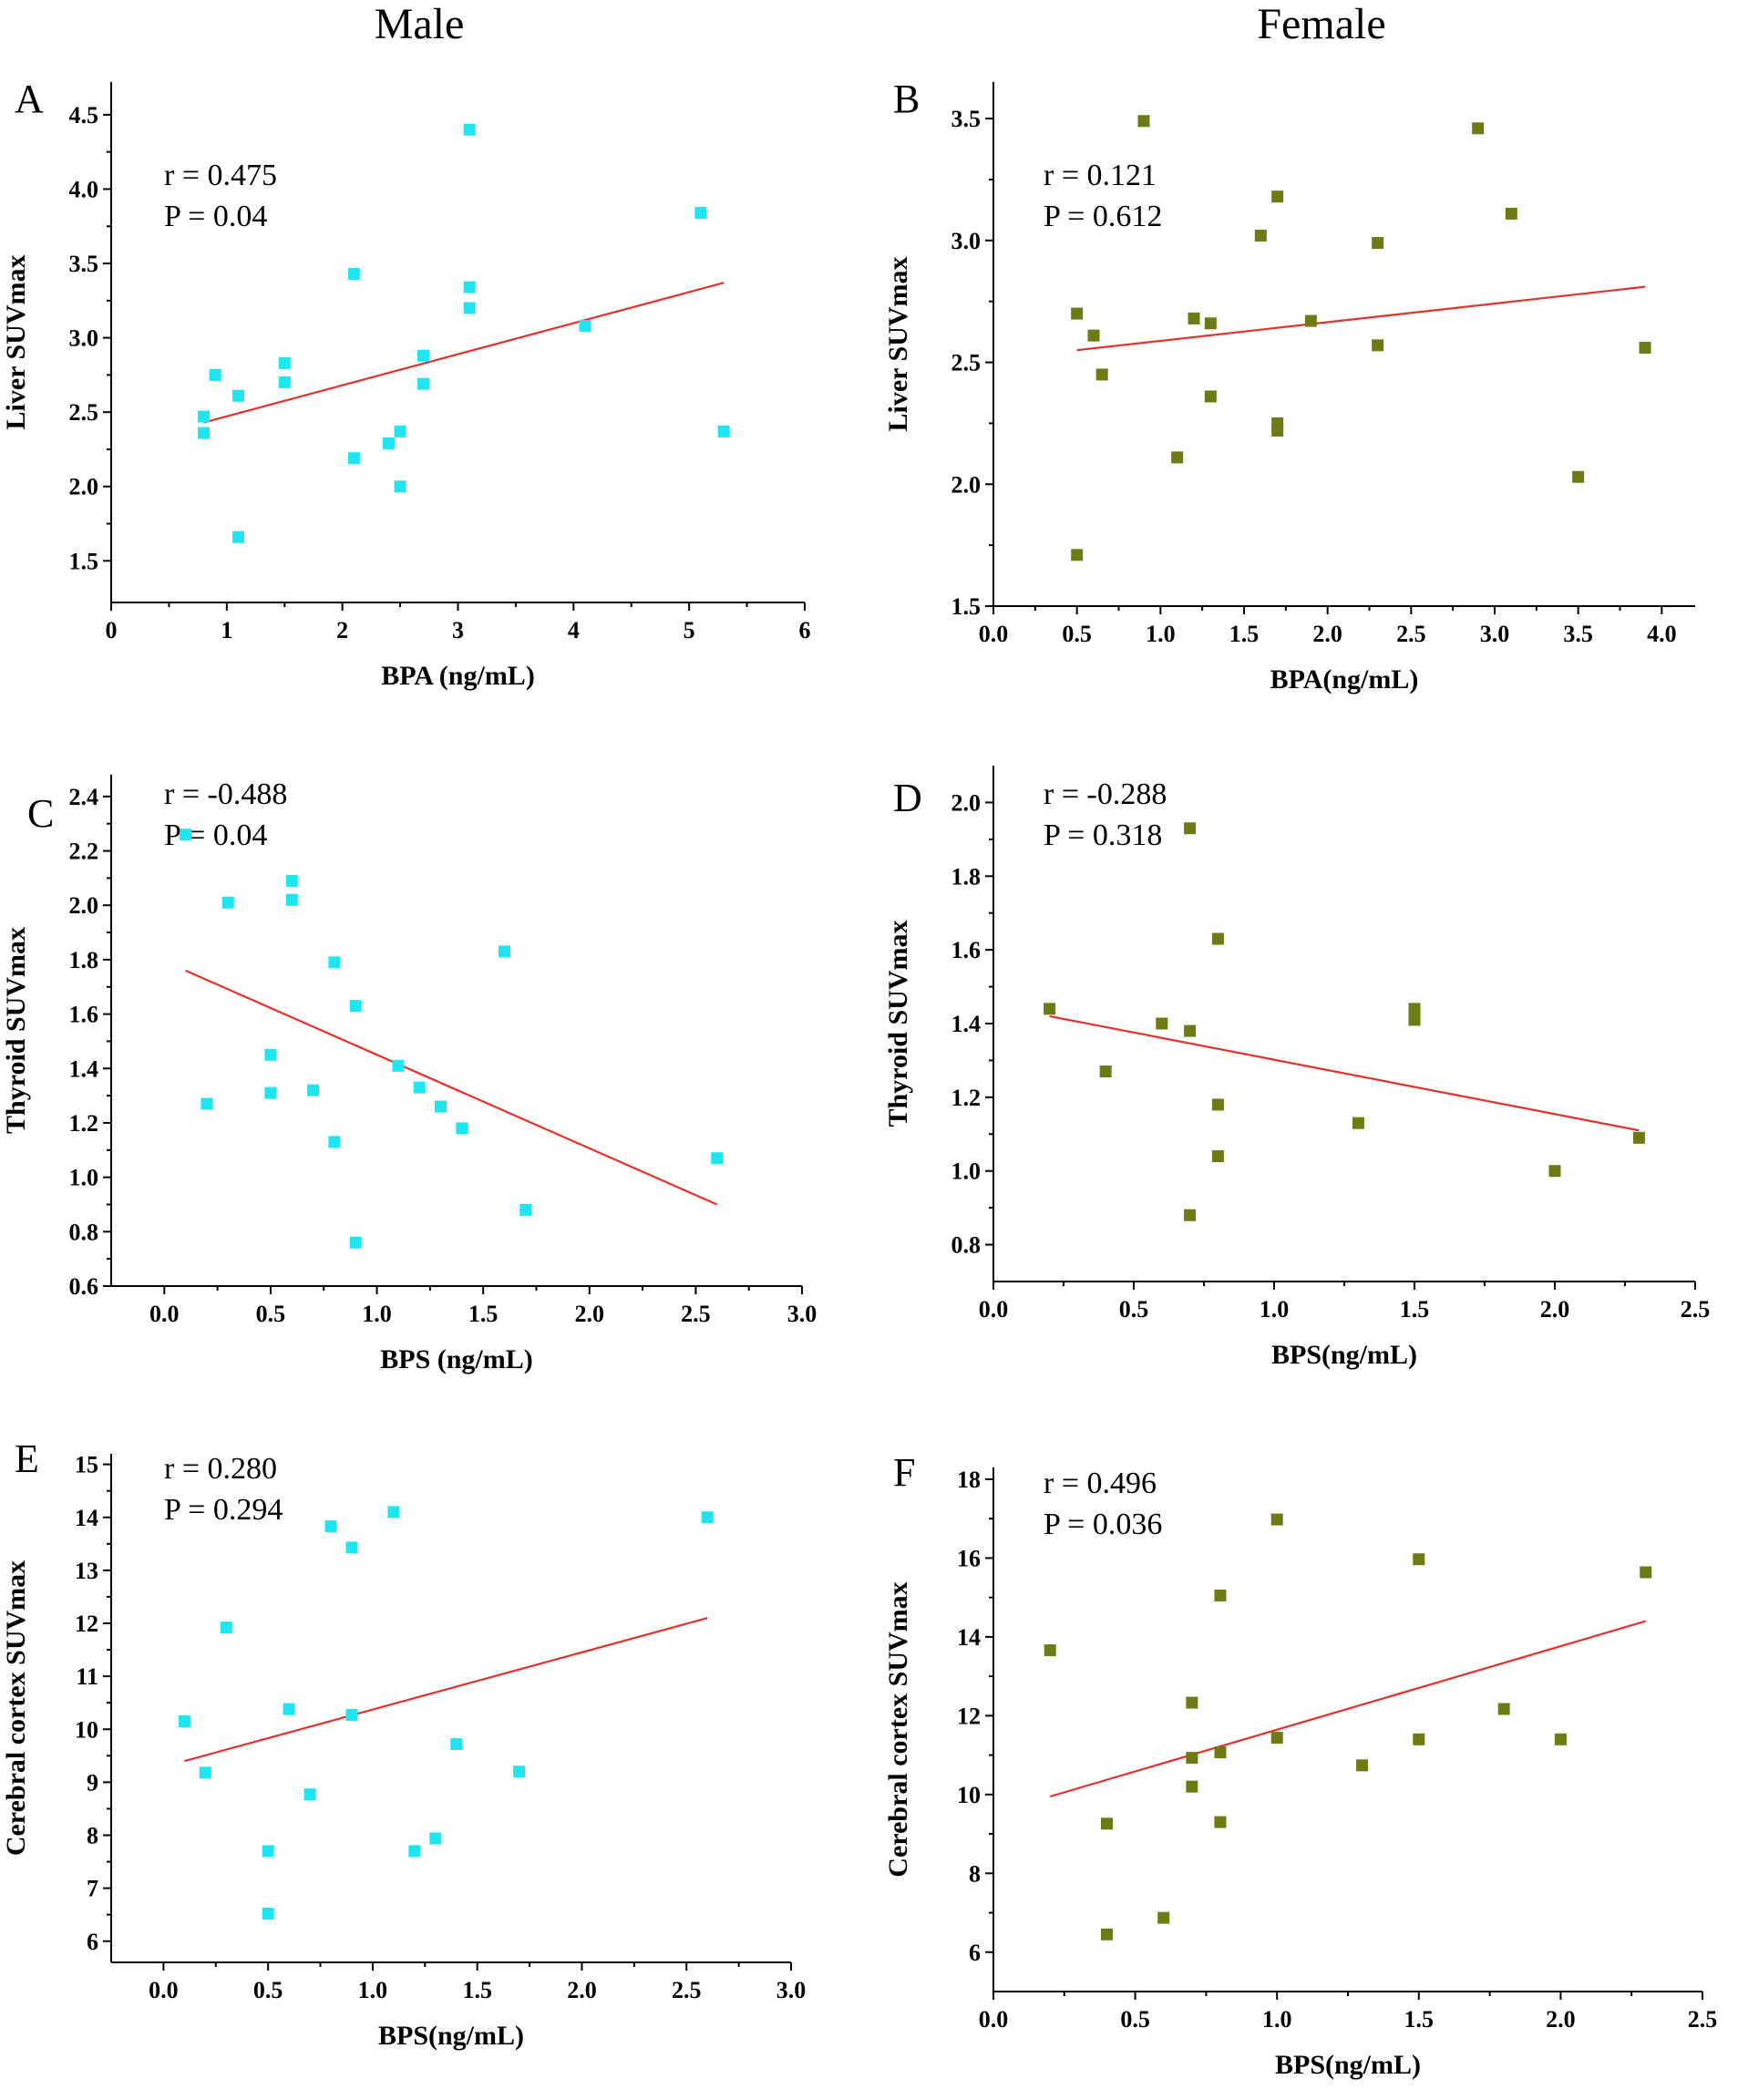  What do you see at coordinates (220, 1469) in the screenshot?
I see `r-value: r = 0.280` at bounding box center [220, 1469].